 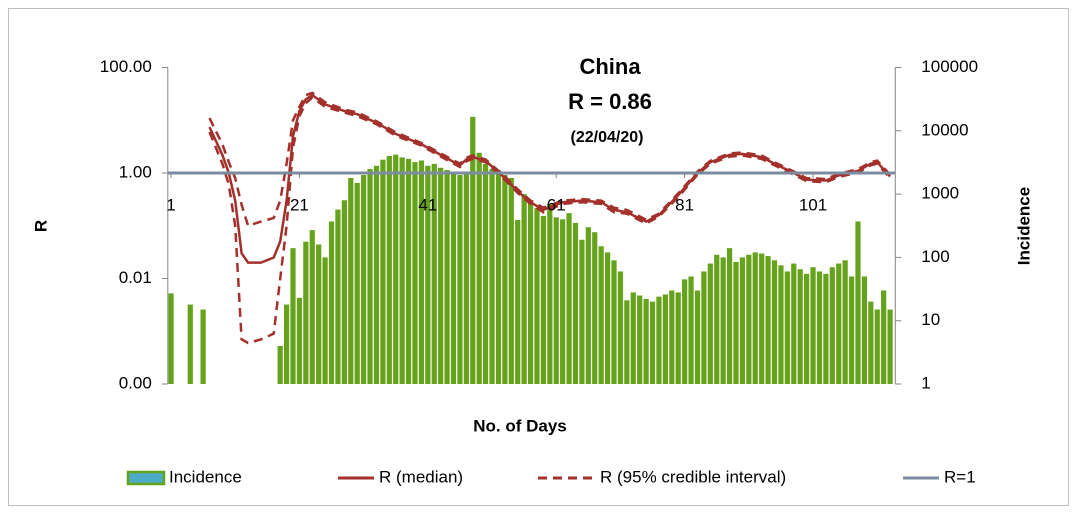 I want to click on y2-tick-label: 1, so click(x=925, y=382).